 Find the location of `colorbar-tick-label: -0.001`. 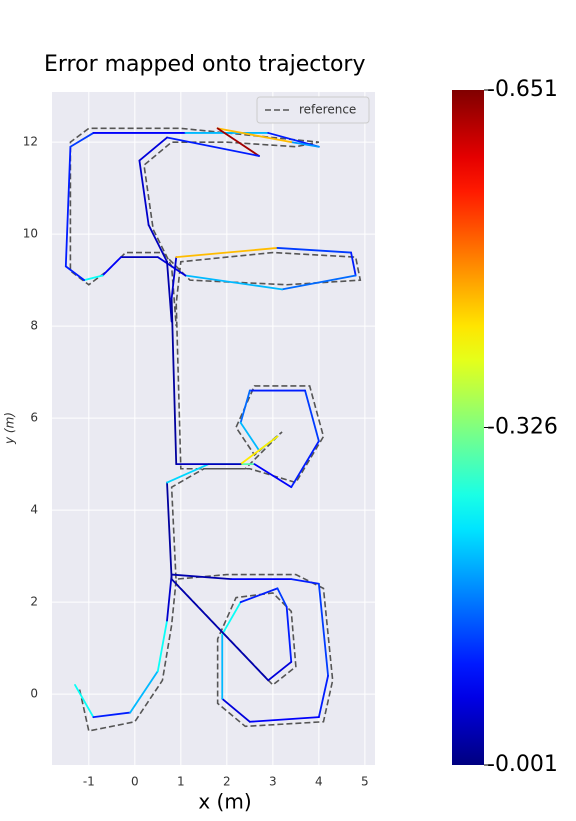

colorbar-tick-label: -0.001 is located at coordinates (522, 764).